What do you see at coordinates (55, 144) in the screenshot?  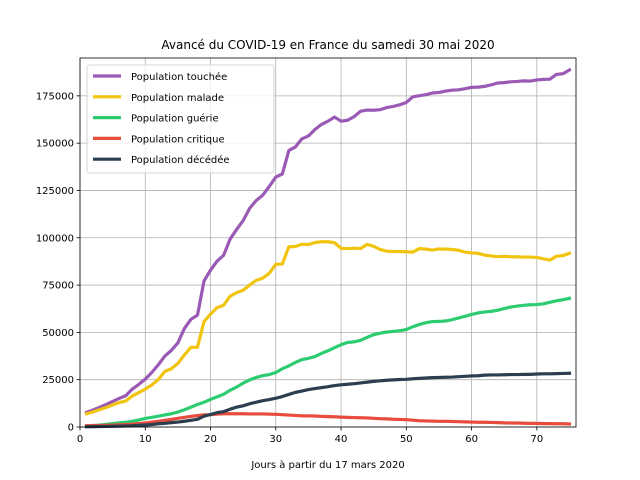 I see `y-tick-label: 150000` at bounding box center [55, 144].